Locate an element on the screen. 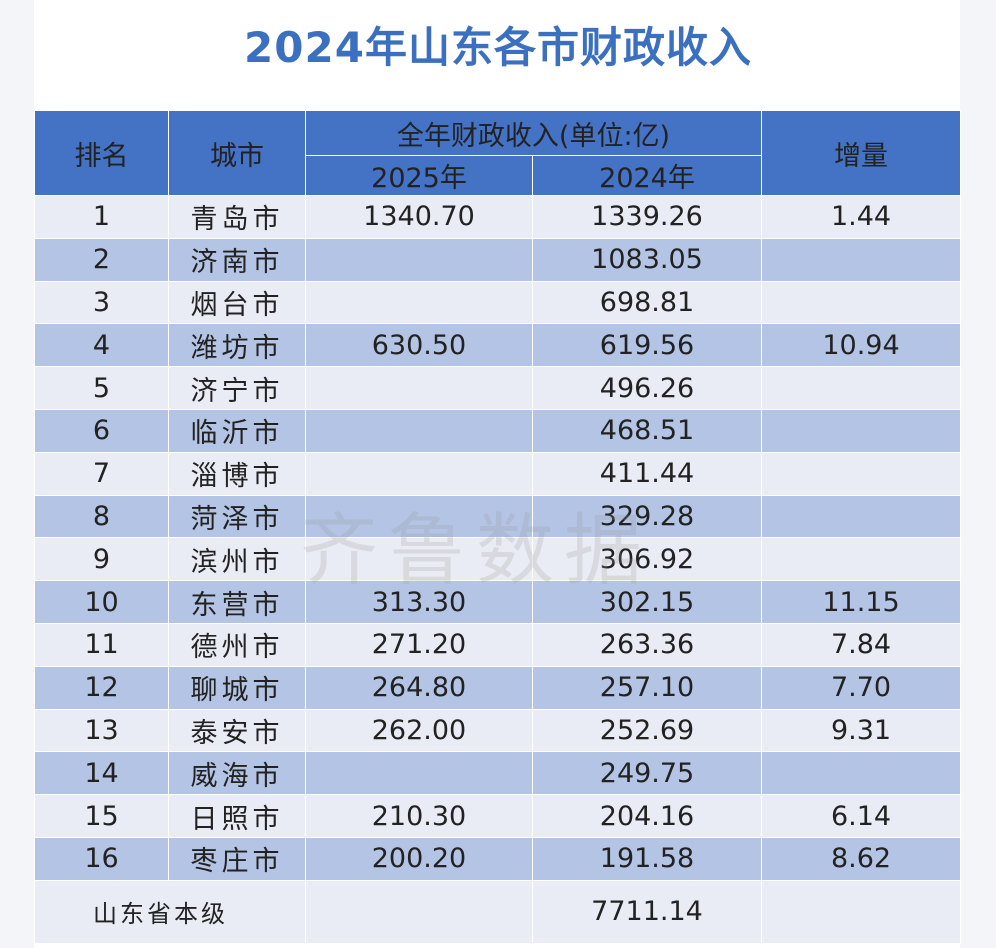 Image resolution: width=996 pixels, height=948 pixels. footer-revenue-2024-cell: 7711.14 is located at coordinates (647, 911).